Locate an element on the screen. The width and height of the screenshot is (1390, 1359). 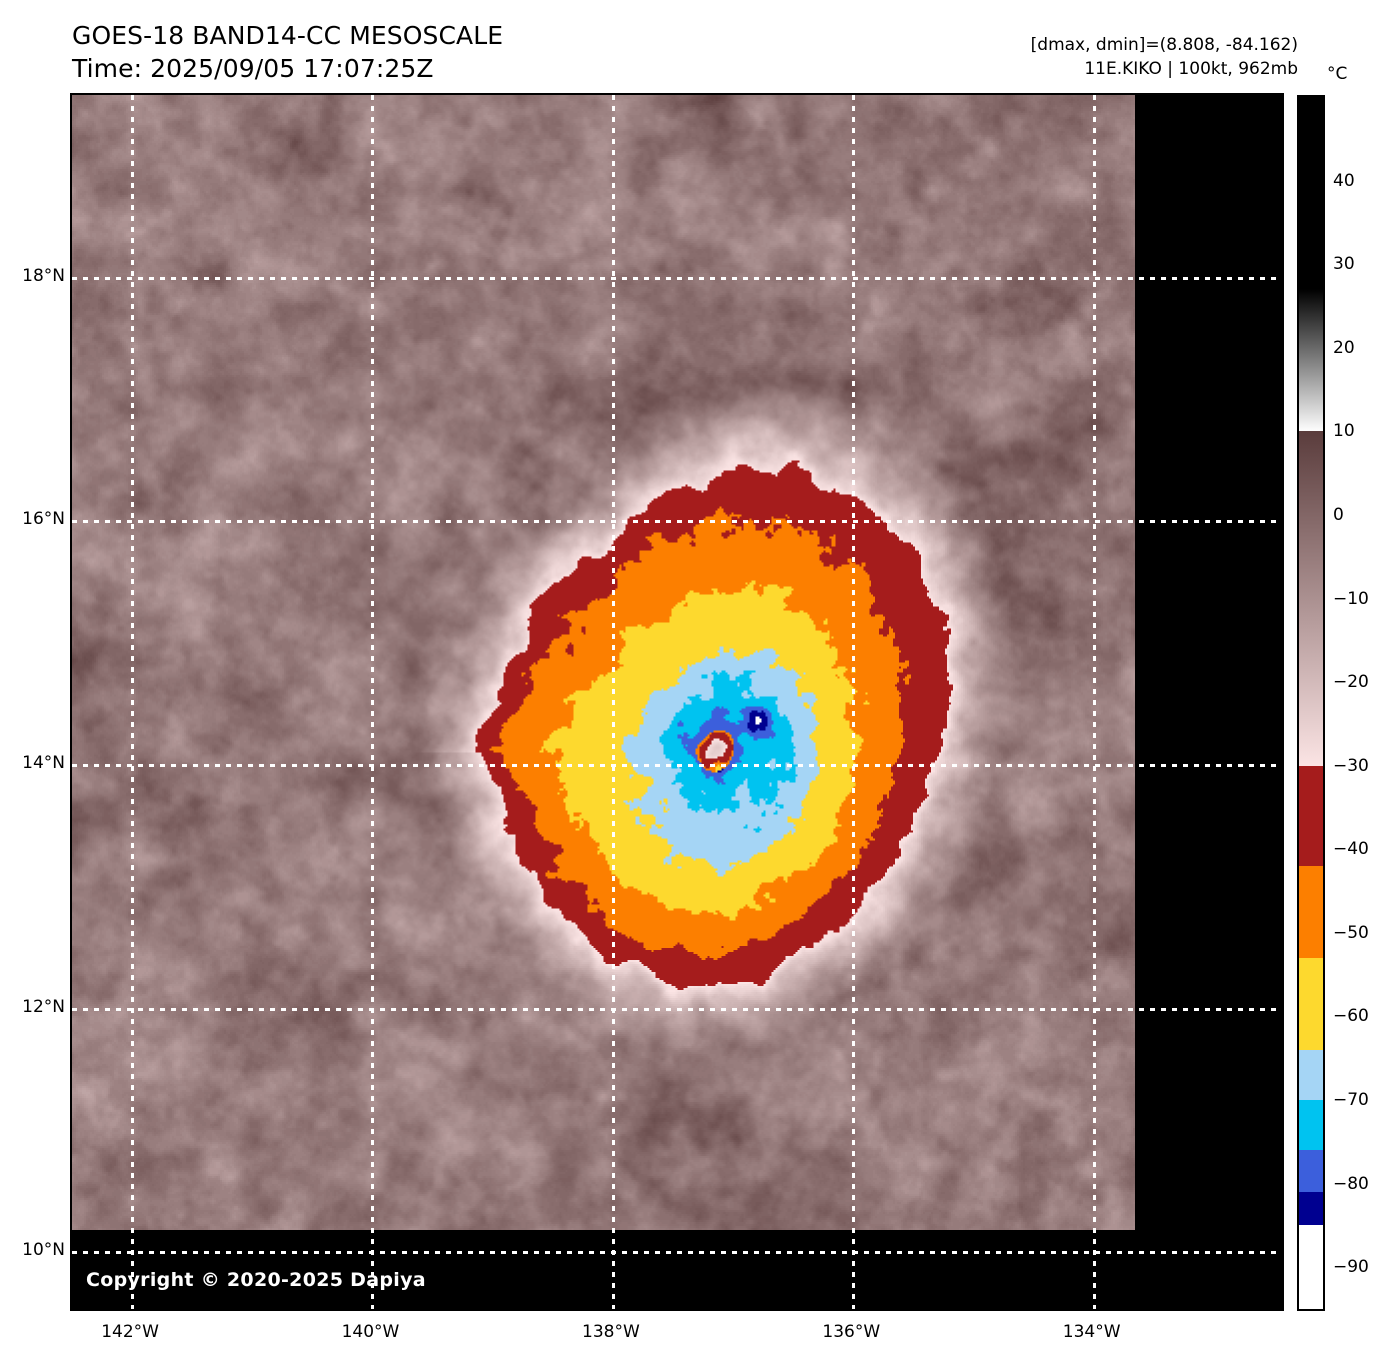
y-axis-tick-label: 16°N is located at coordinates (43, 519).